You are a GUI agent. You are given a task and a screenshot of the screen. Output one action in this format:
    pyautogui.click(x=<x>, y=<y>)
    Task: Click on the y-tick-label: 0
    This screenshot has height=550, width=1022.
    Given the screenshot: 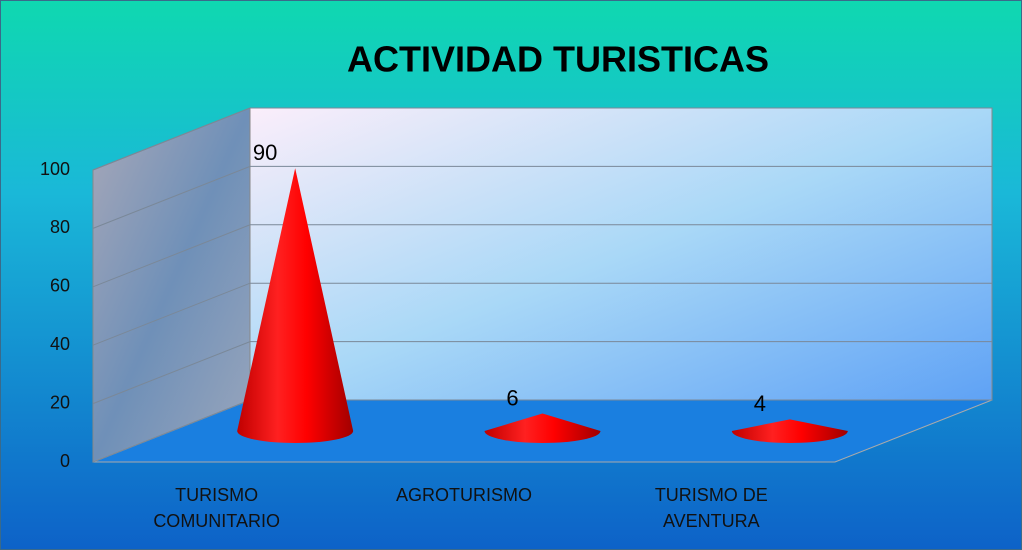 What is the action you would take?
    pyautogui.click(x=65, y=461)
    